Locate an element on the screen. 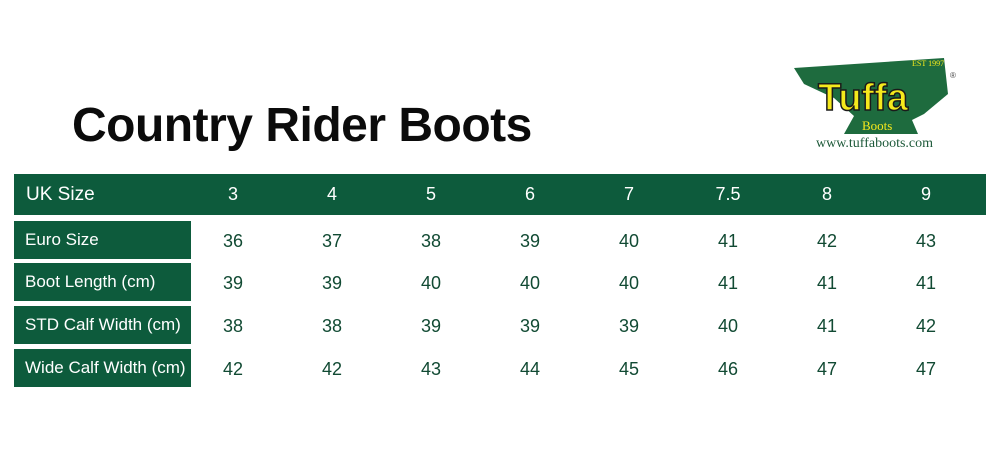 This screenshot has width=1000, height=450. svg-text: Tuffa is located at coordinates (863, 98).